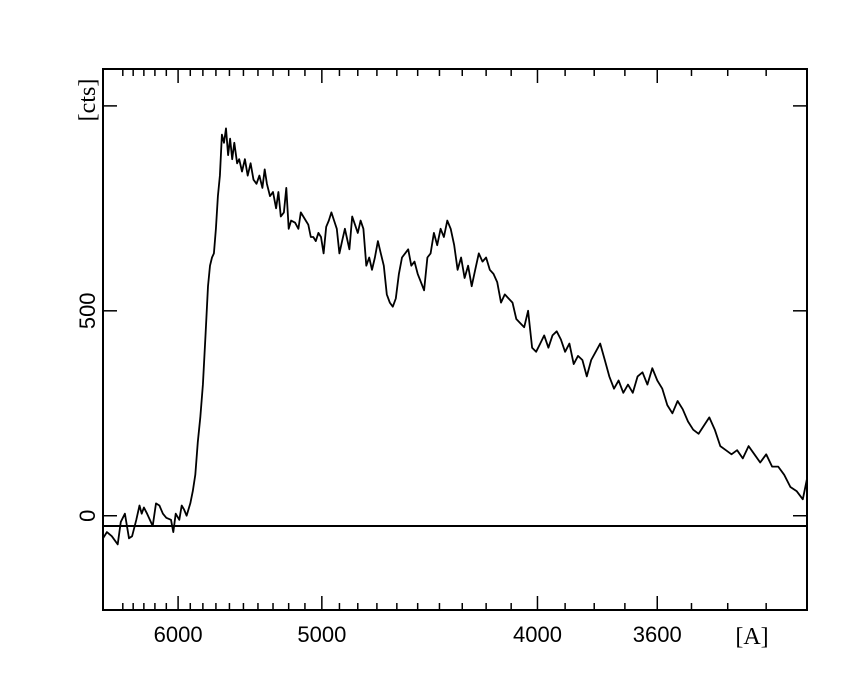 The width and height of the screenshot is (850, 680). I want to click on x-axis-label: [A], so click(751, 637).